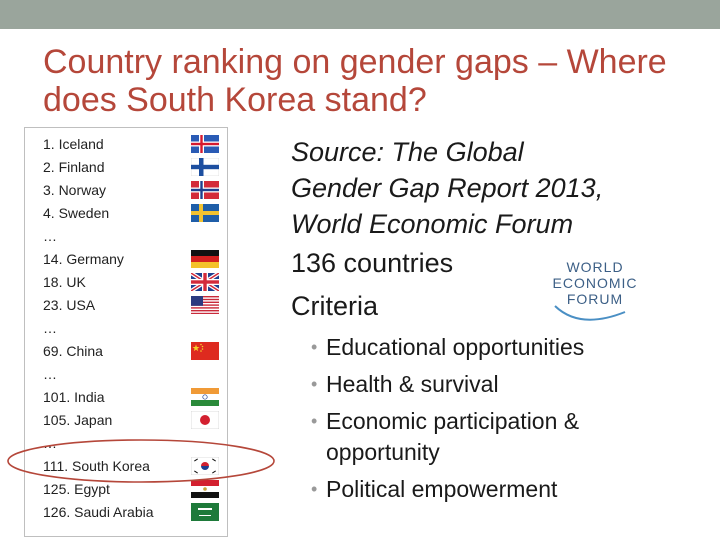 The width and height of the screenshot is (720, 540). I want to click on criteria-item: • Political empowerment, so click(501, 489).